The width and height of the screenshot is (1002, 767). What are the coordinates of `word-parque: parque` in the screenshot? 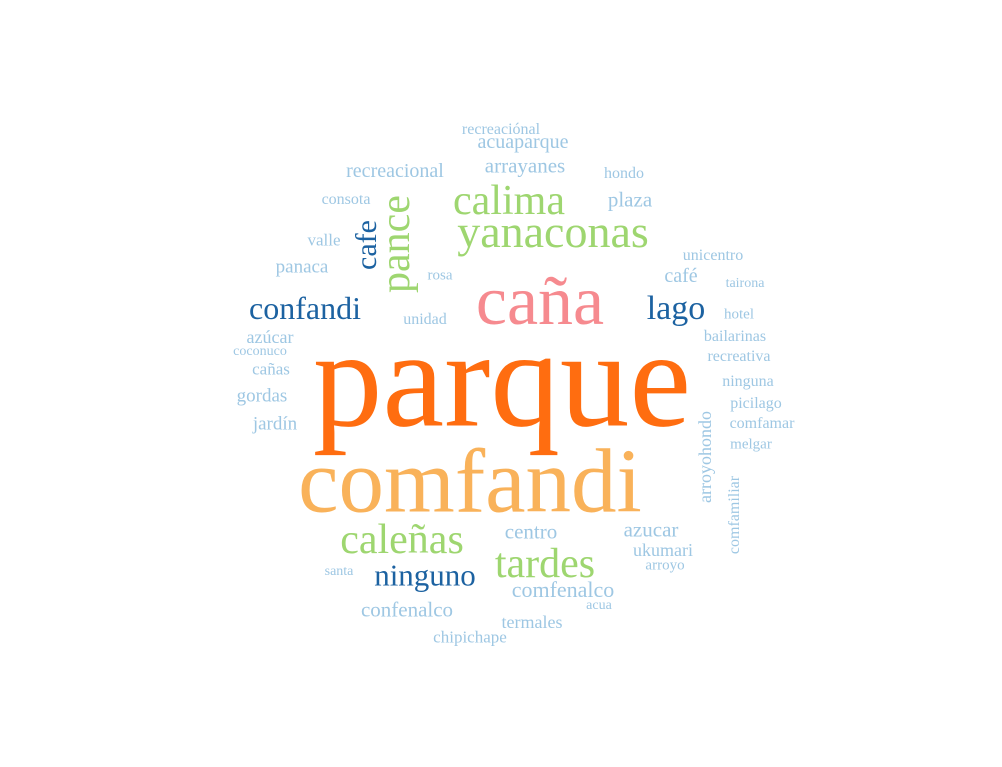 It's located at (502, 379).